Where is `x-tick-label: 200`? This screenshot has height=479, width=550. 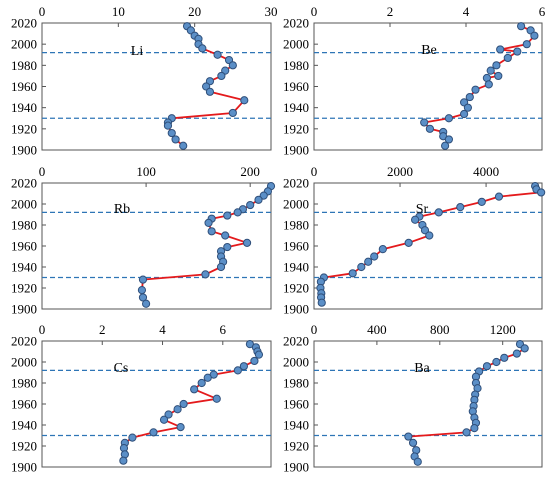
x-tick-label: 200 is located at coordinates (250, 171).